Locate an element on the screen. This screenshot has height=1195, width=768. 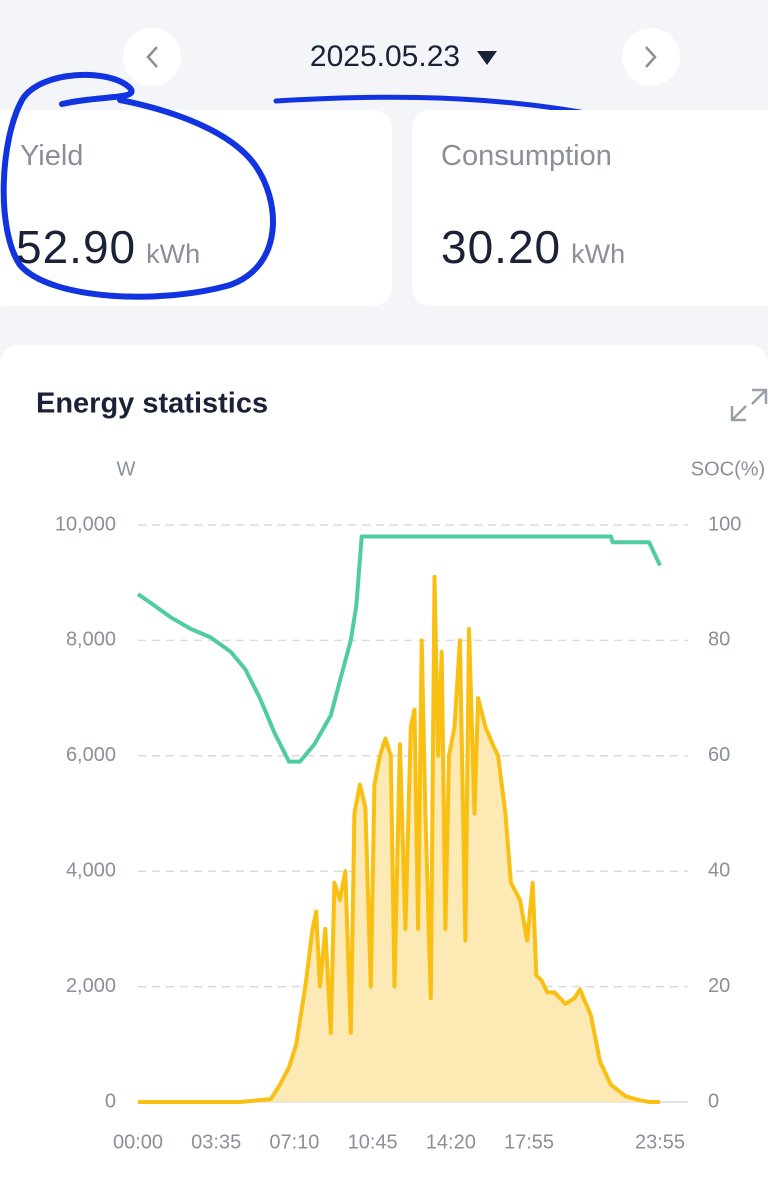
next-icon is located at coordinates (651, 57).